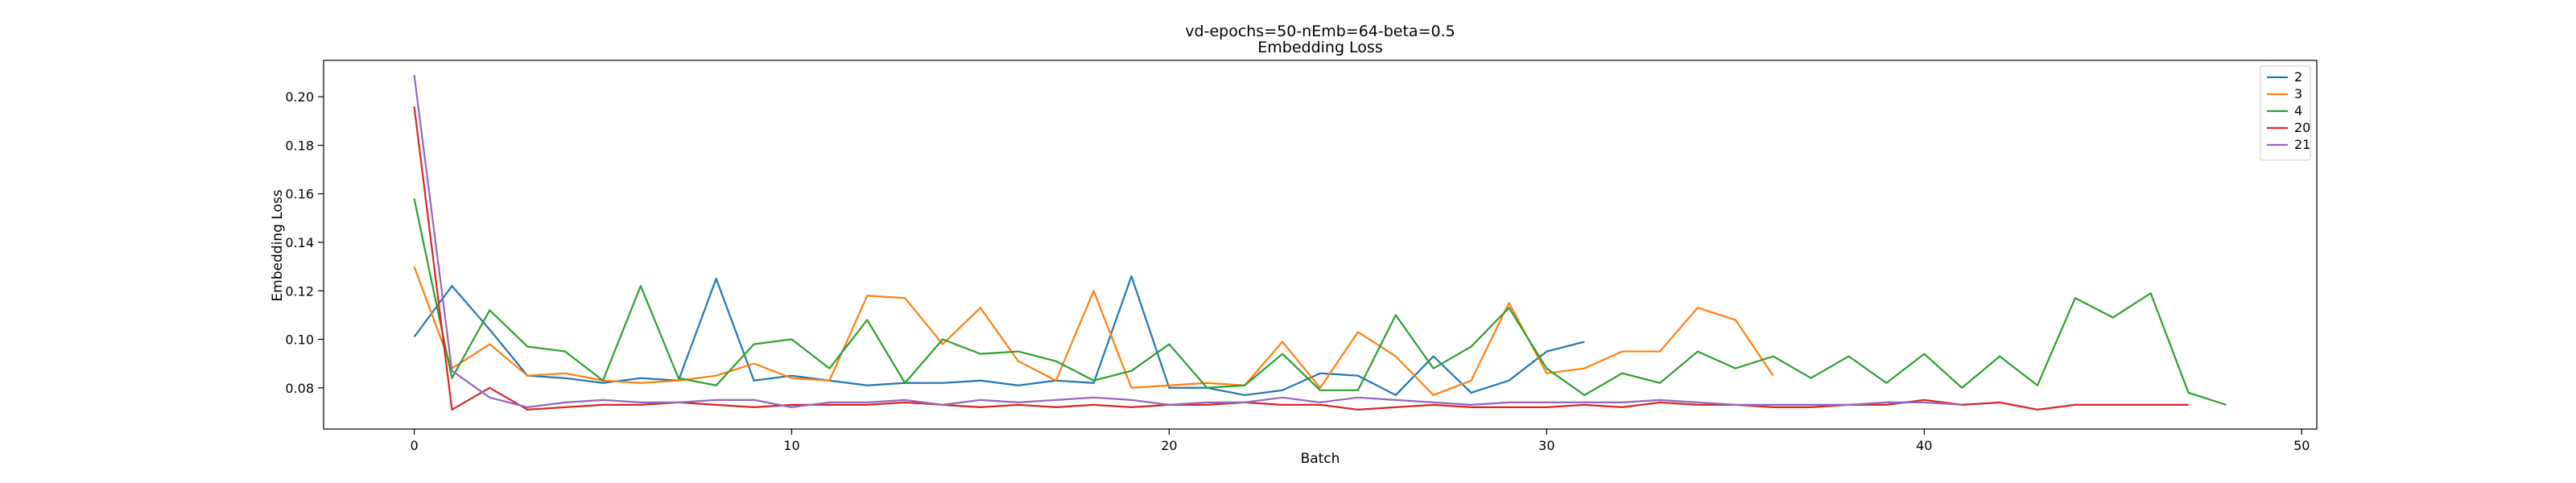  Describe the element at coordinates (2298, 77) in the screenshot. I see `legend-label-2: 2` at that location.